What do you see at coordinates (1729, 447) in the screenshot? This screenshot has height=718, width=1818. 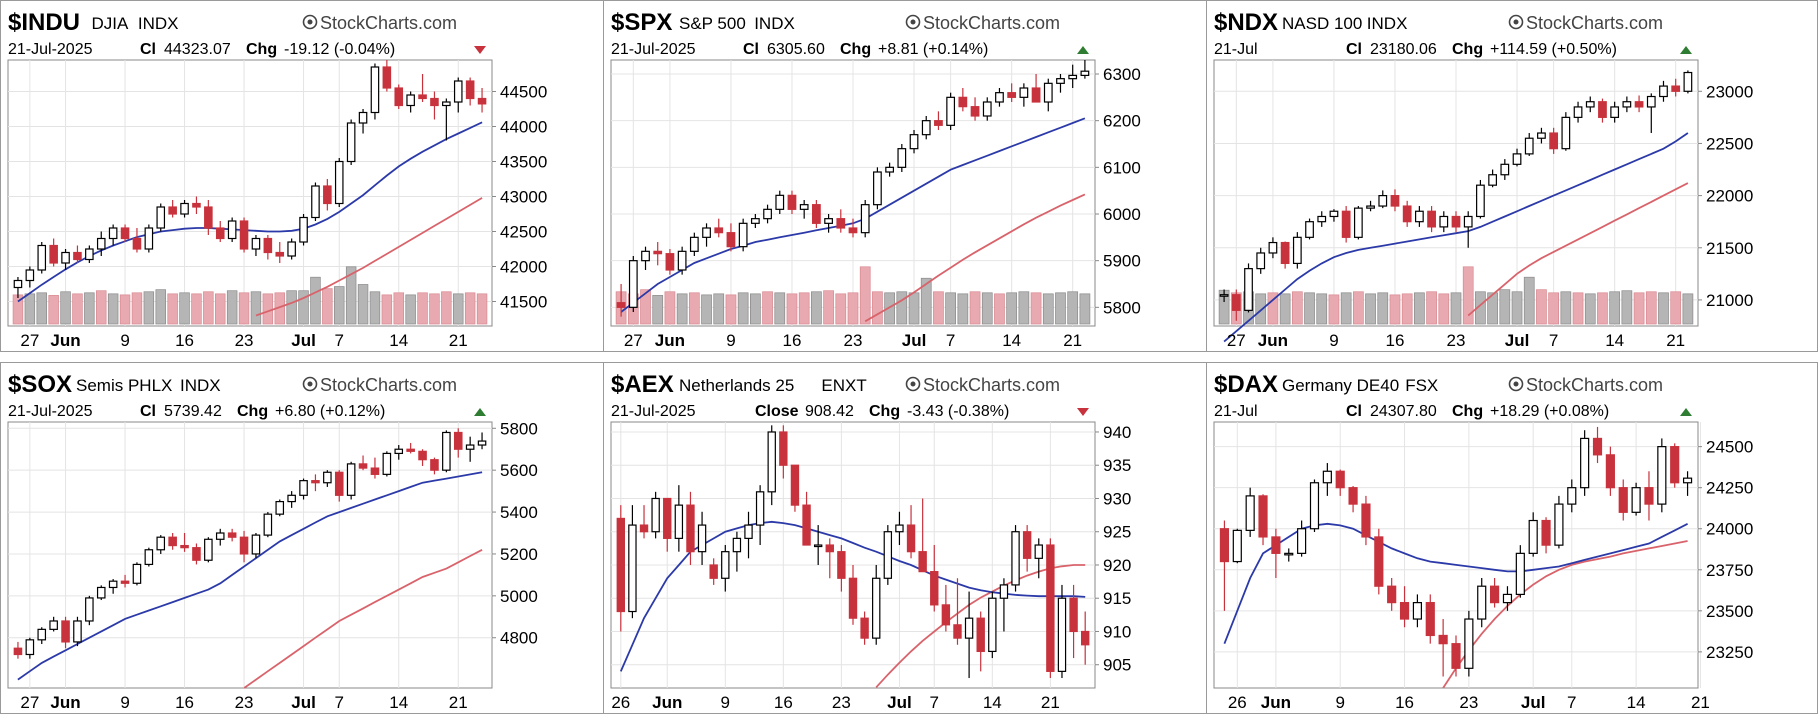 I see `y-tick-label: 24500` at bounding box center [1729, 447].